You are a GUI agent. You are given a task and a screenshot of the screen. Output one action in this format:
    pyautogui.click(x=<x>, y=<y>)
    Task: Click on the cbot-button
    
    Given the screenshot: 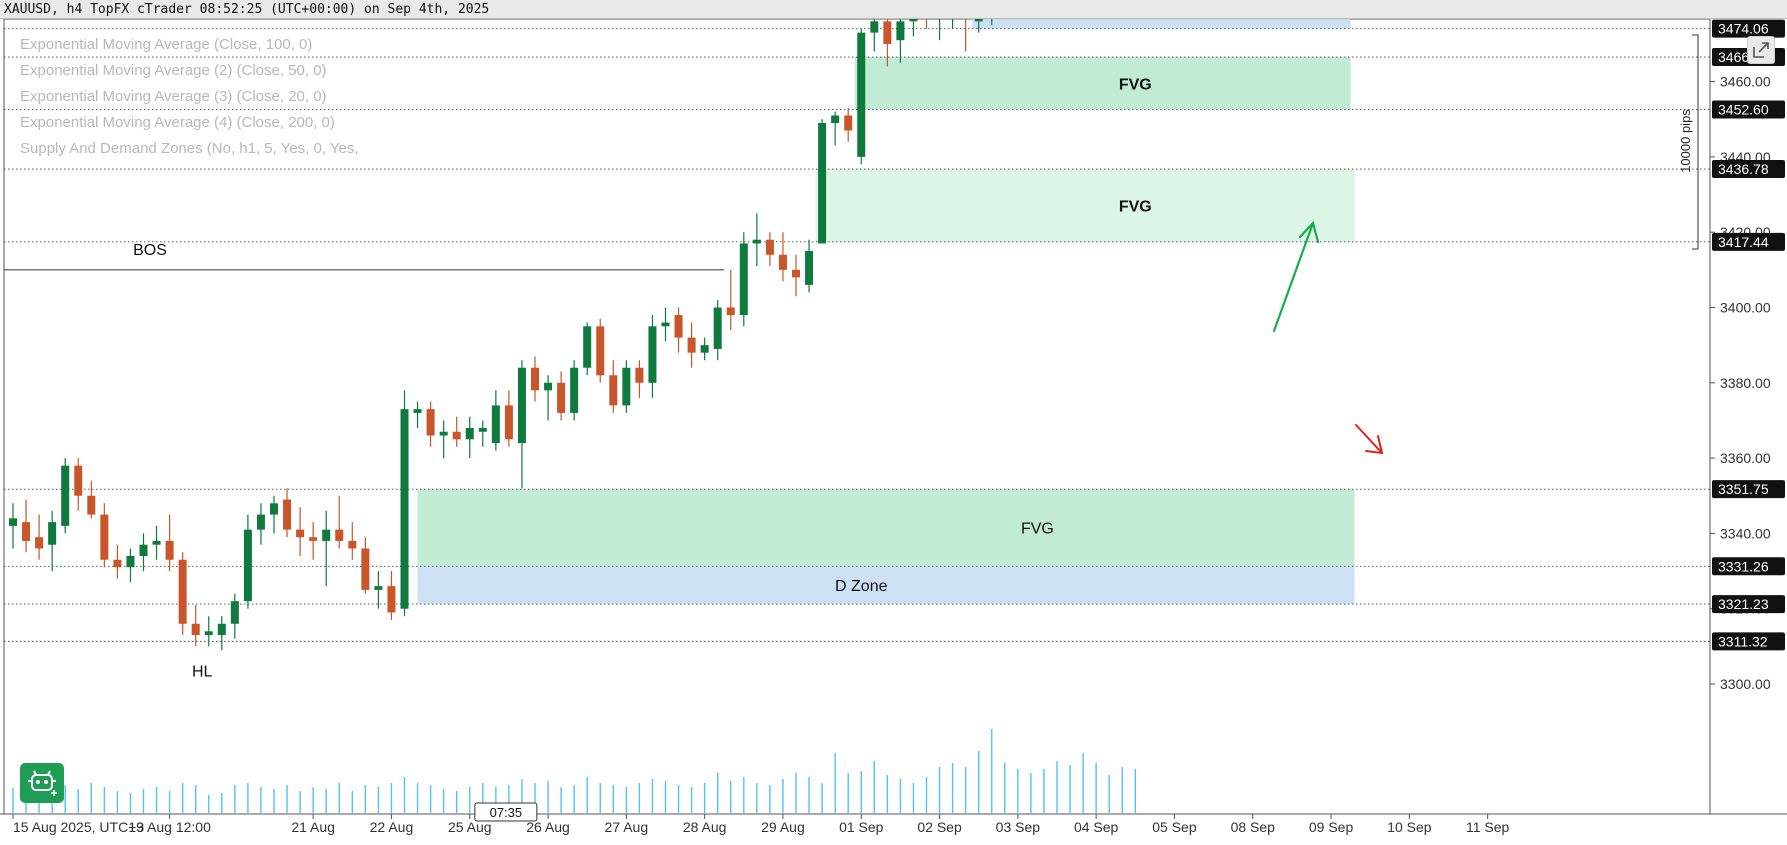 What is the action you would take?
    pyautogui.click(x=42, y=783)
    